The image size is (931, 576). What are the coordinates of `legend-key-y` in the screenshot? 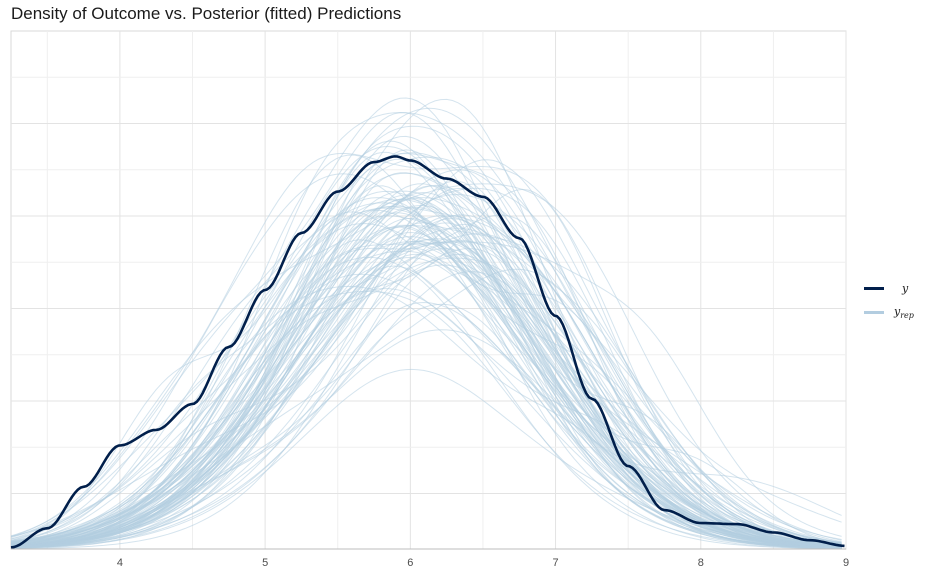 It's located at (874, 288).